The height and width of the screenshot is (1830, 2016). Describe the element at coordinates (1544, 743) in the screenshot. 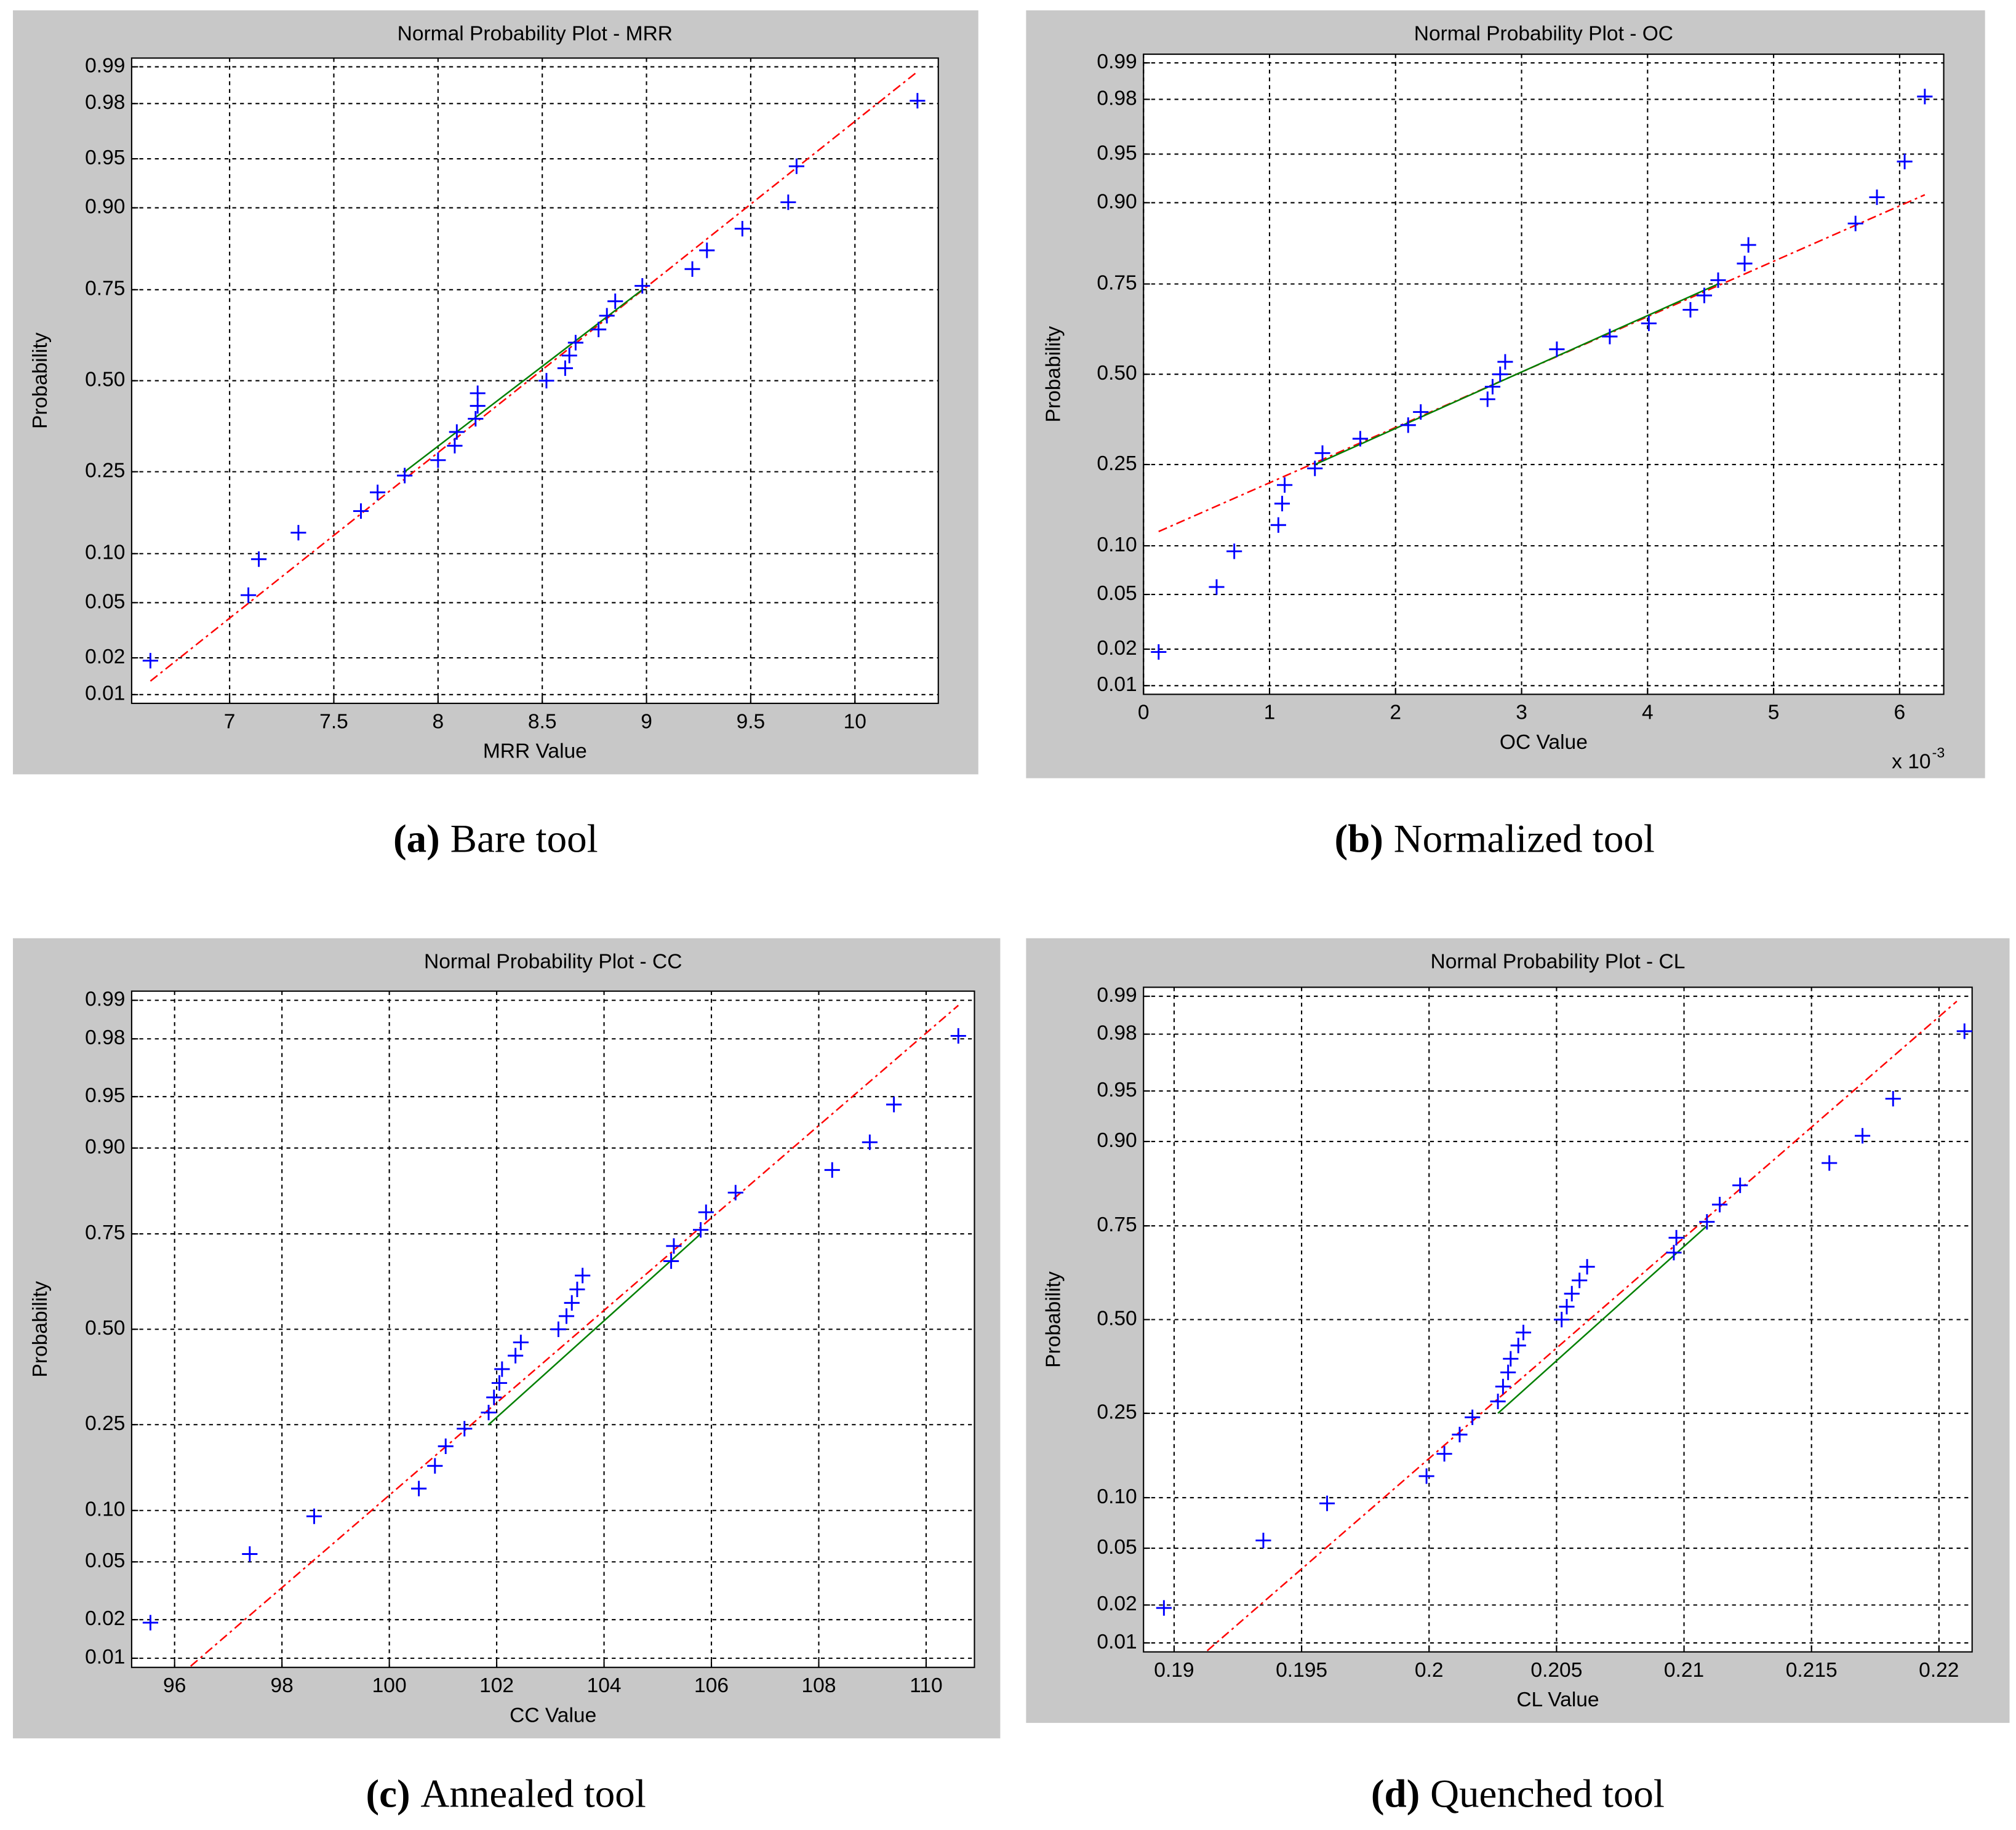

I see `x-axis-label: OC Value` at that location.